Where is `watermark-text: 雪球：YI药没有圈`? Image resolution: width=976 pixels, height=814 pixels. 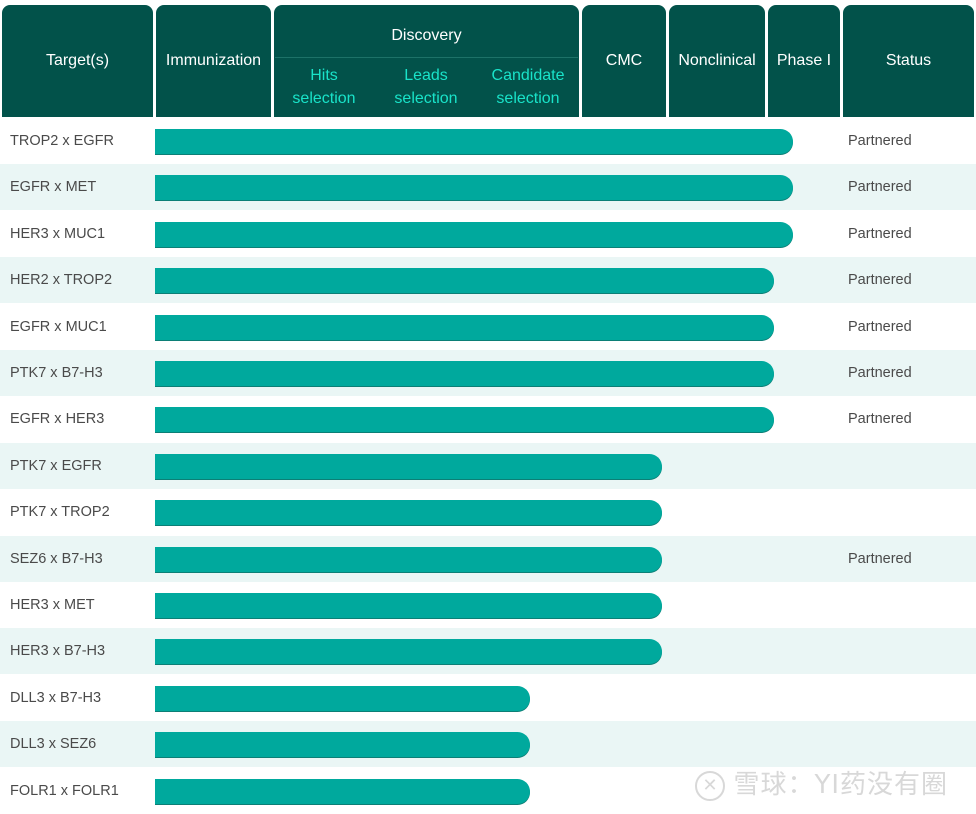 watermark-text: 雪球：YI药没有圈 is located at coordinates (840, 785).